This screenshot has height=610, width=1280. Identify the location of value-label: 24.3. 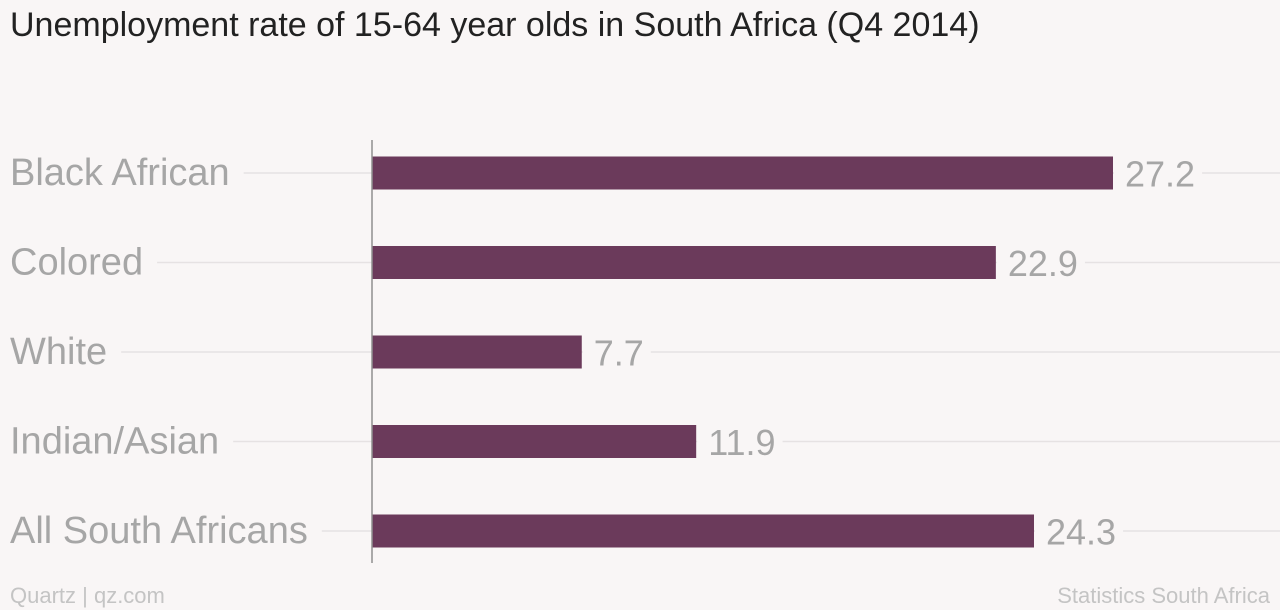
(1081, 532).